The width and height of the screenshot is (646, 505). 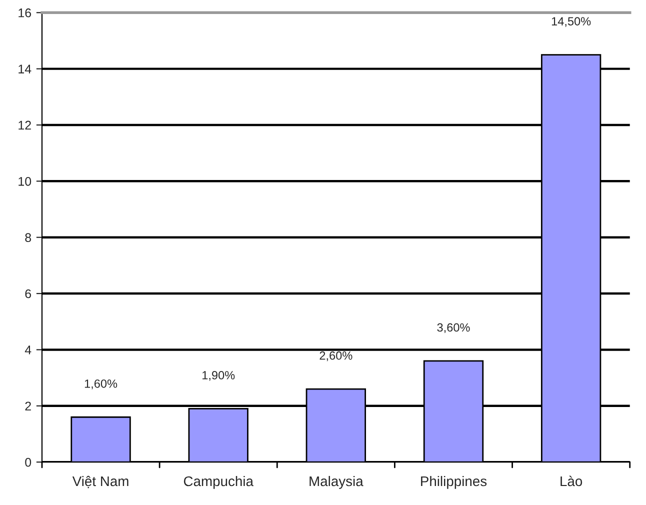 What do you see at coordinates (454, 482) in the screenshot?
I see `x-tick-label: Philippines` at bounding box center [454, 482].